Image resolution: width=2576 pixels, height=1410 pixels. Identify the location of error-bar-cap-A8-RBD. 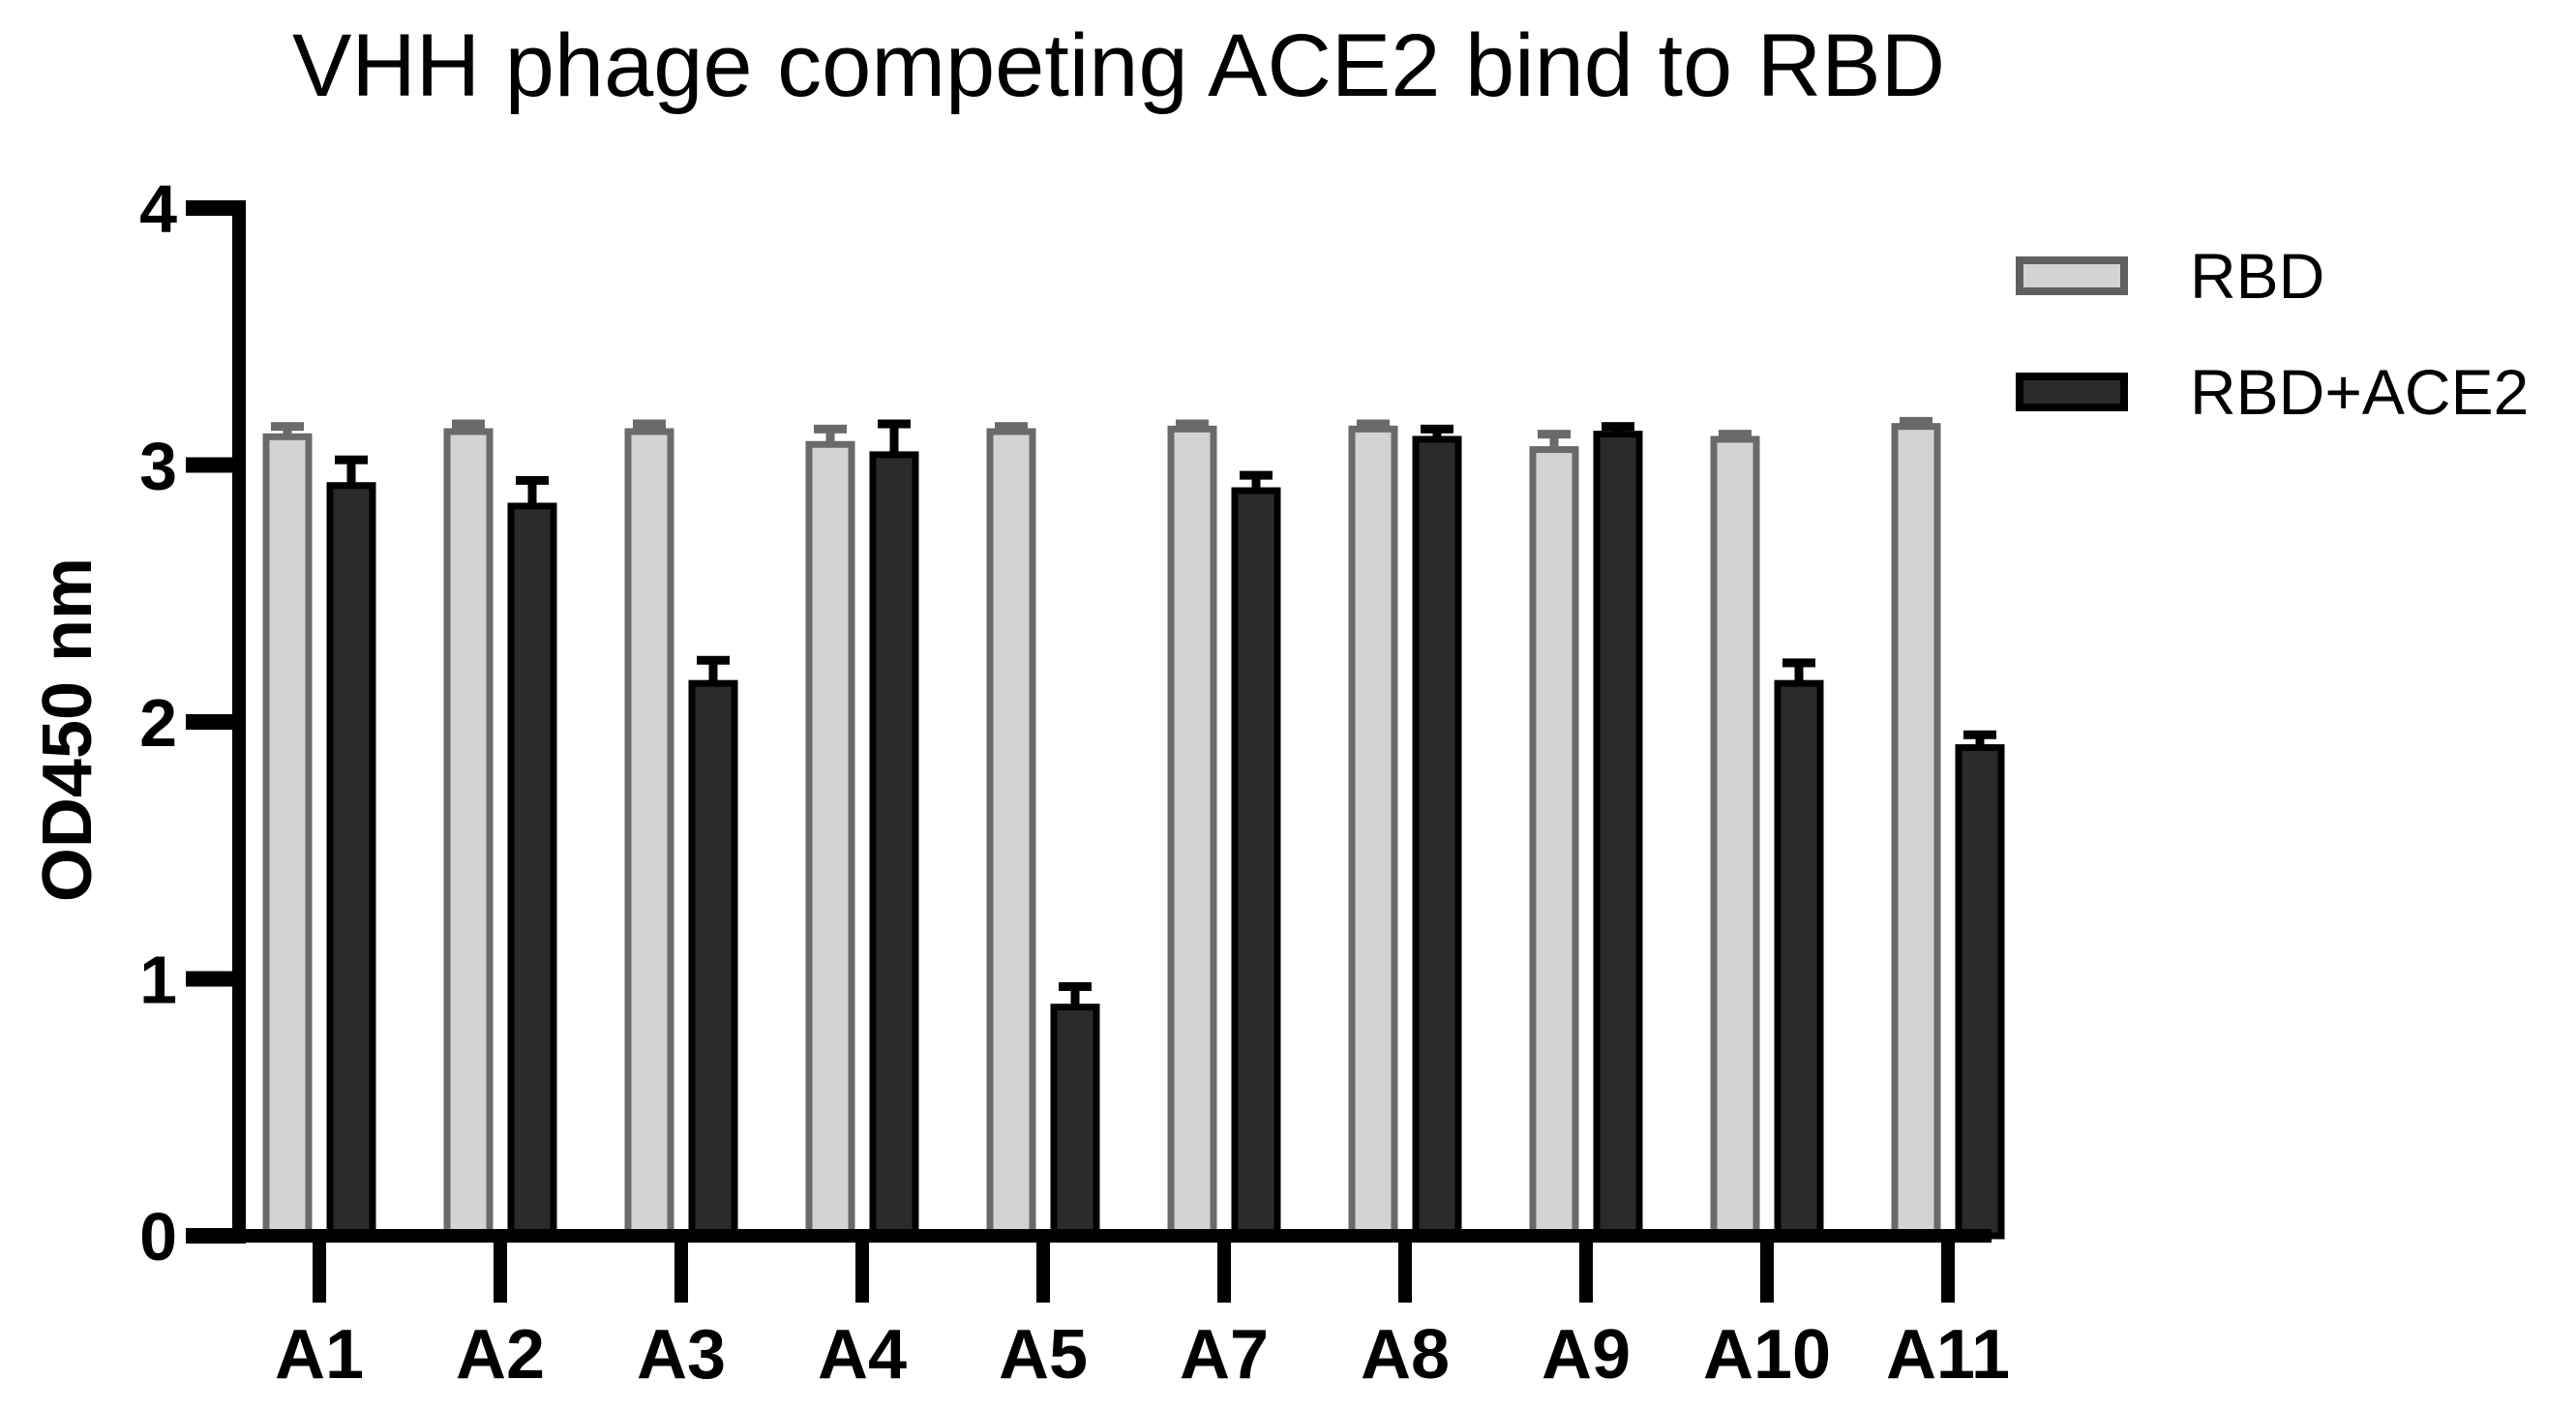
(1373, 424).